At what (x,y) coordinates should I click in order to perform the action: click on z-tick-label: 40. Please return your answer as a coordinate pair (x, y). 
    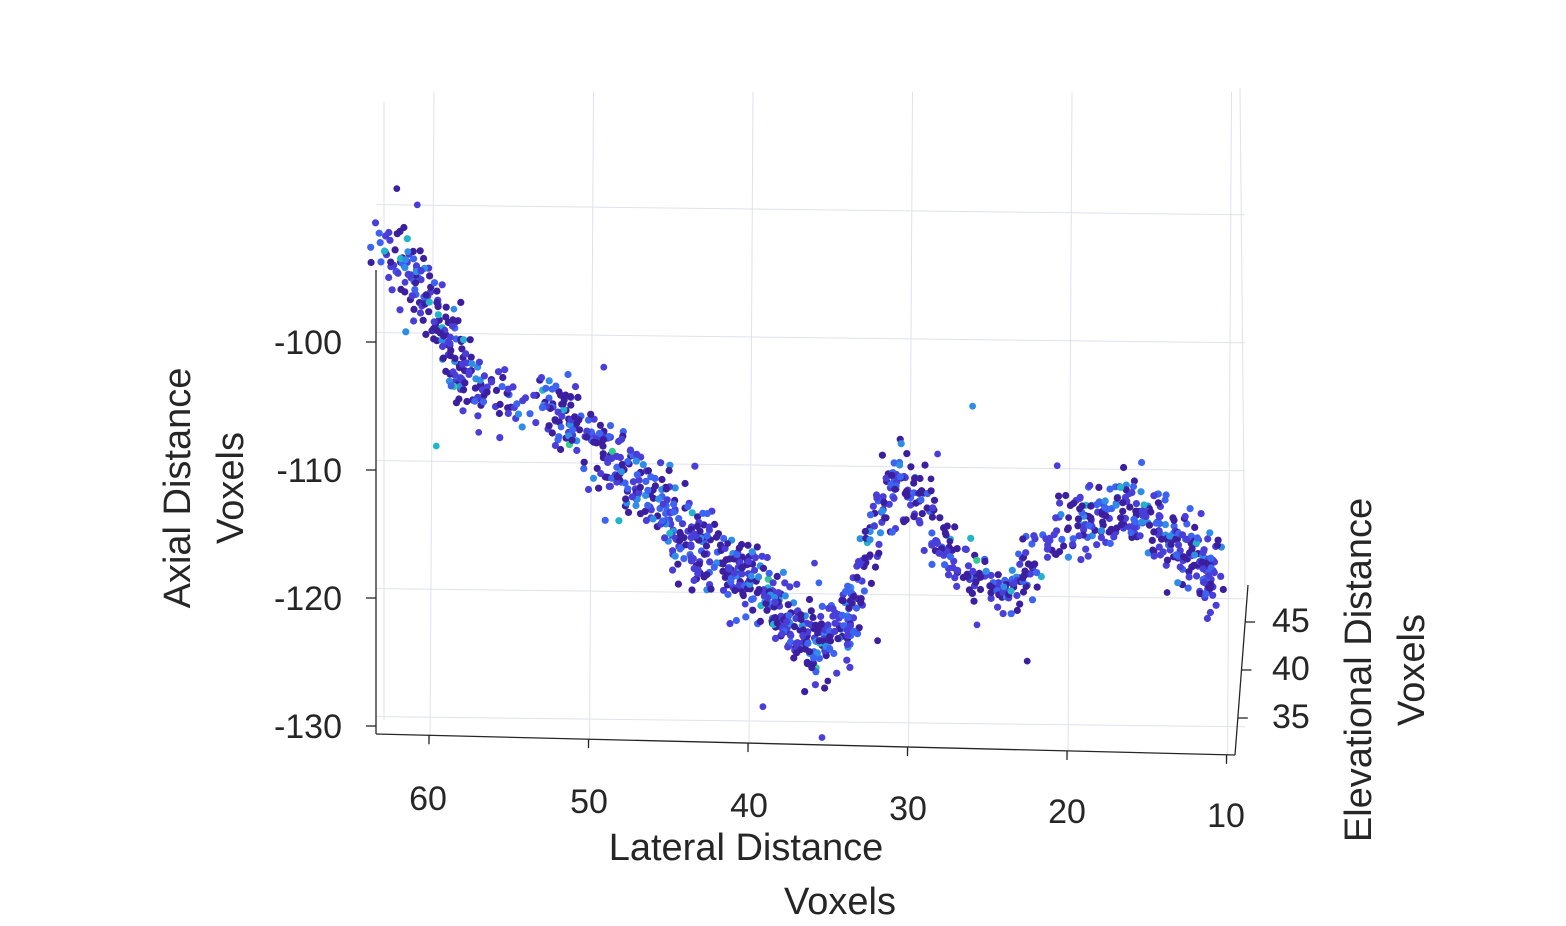
    Looking at the image, I should click on (1291, 669).